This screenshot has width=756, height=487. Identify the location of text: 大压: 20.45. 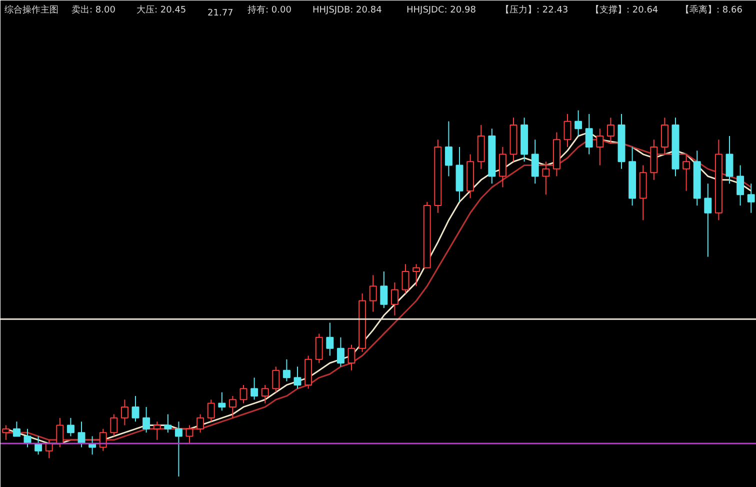
(161, 10).